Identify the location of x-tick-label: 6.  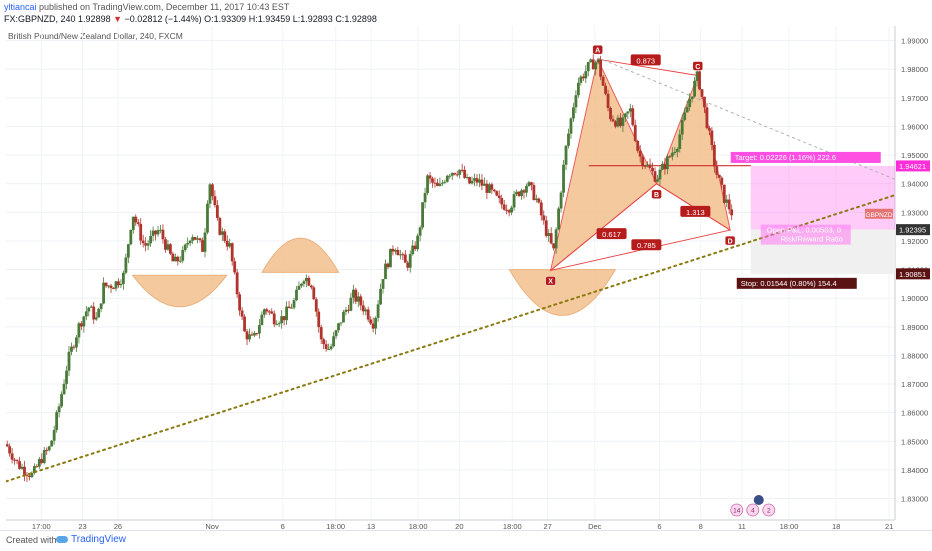
(283, 526).